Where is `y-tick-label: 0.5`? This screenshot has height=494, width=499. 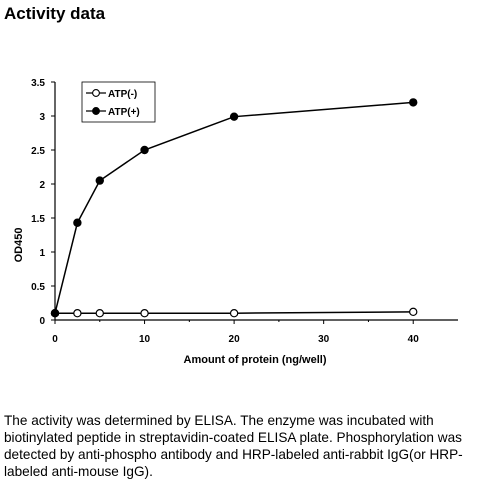
y-tick-label: 0.5 is located at coordinates (38, 287).